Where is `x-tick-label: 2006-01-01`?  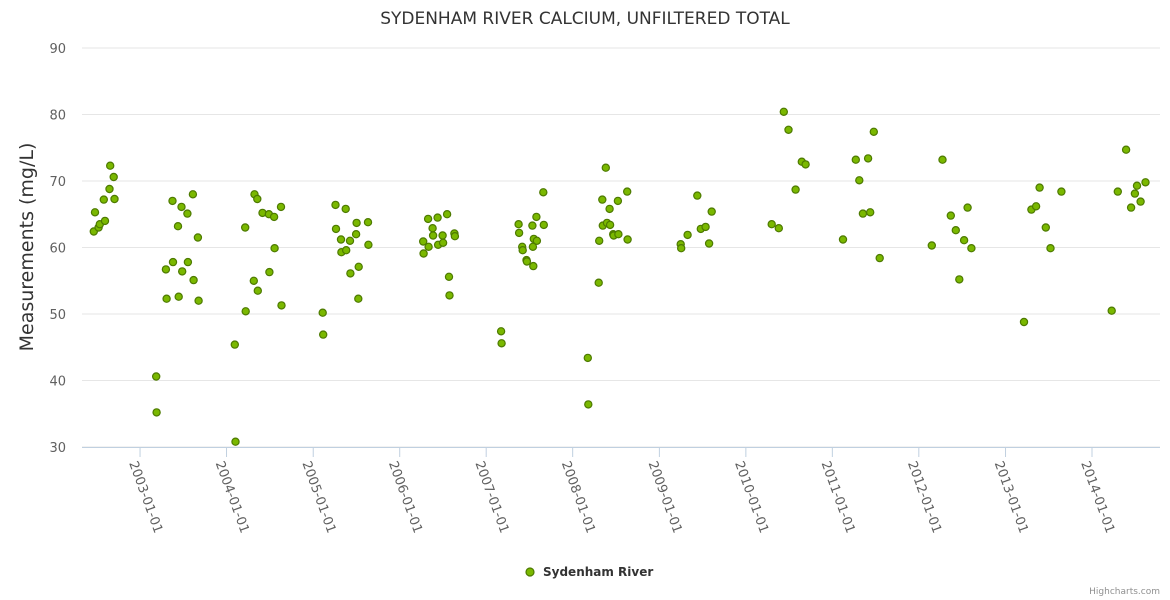
x-tick-label: 2006-01-01 is located at coordinates (405, 497).